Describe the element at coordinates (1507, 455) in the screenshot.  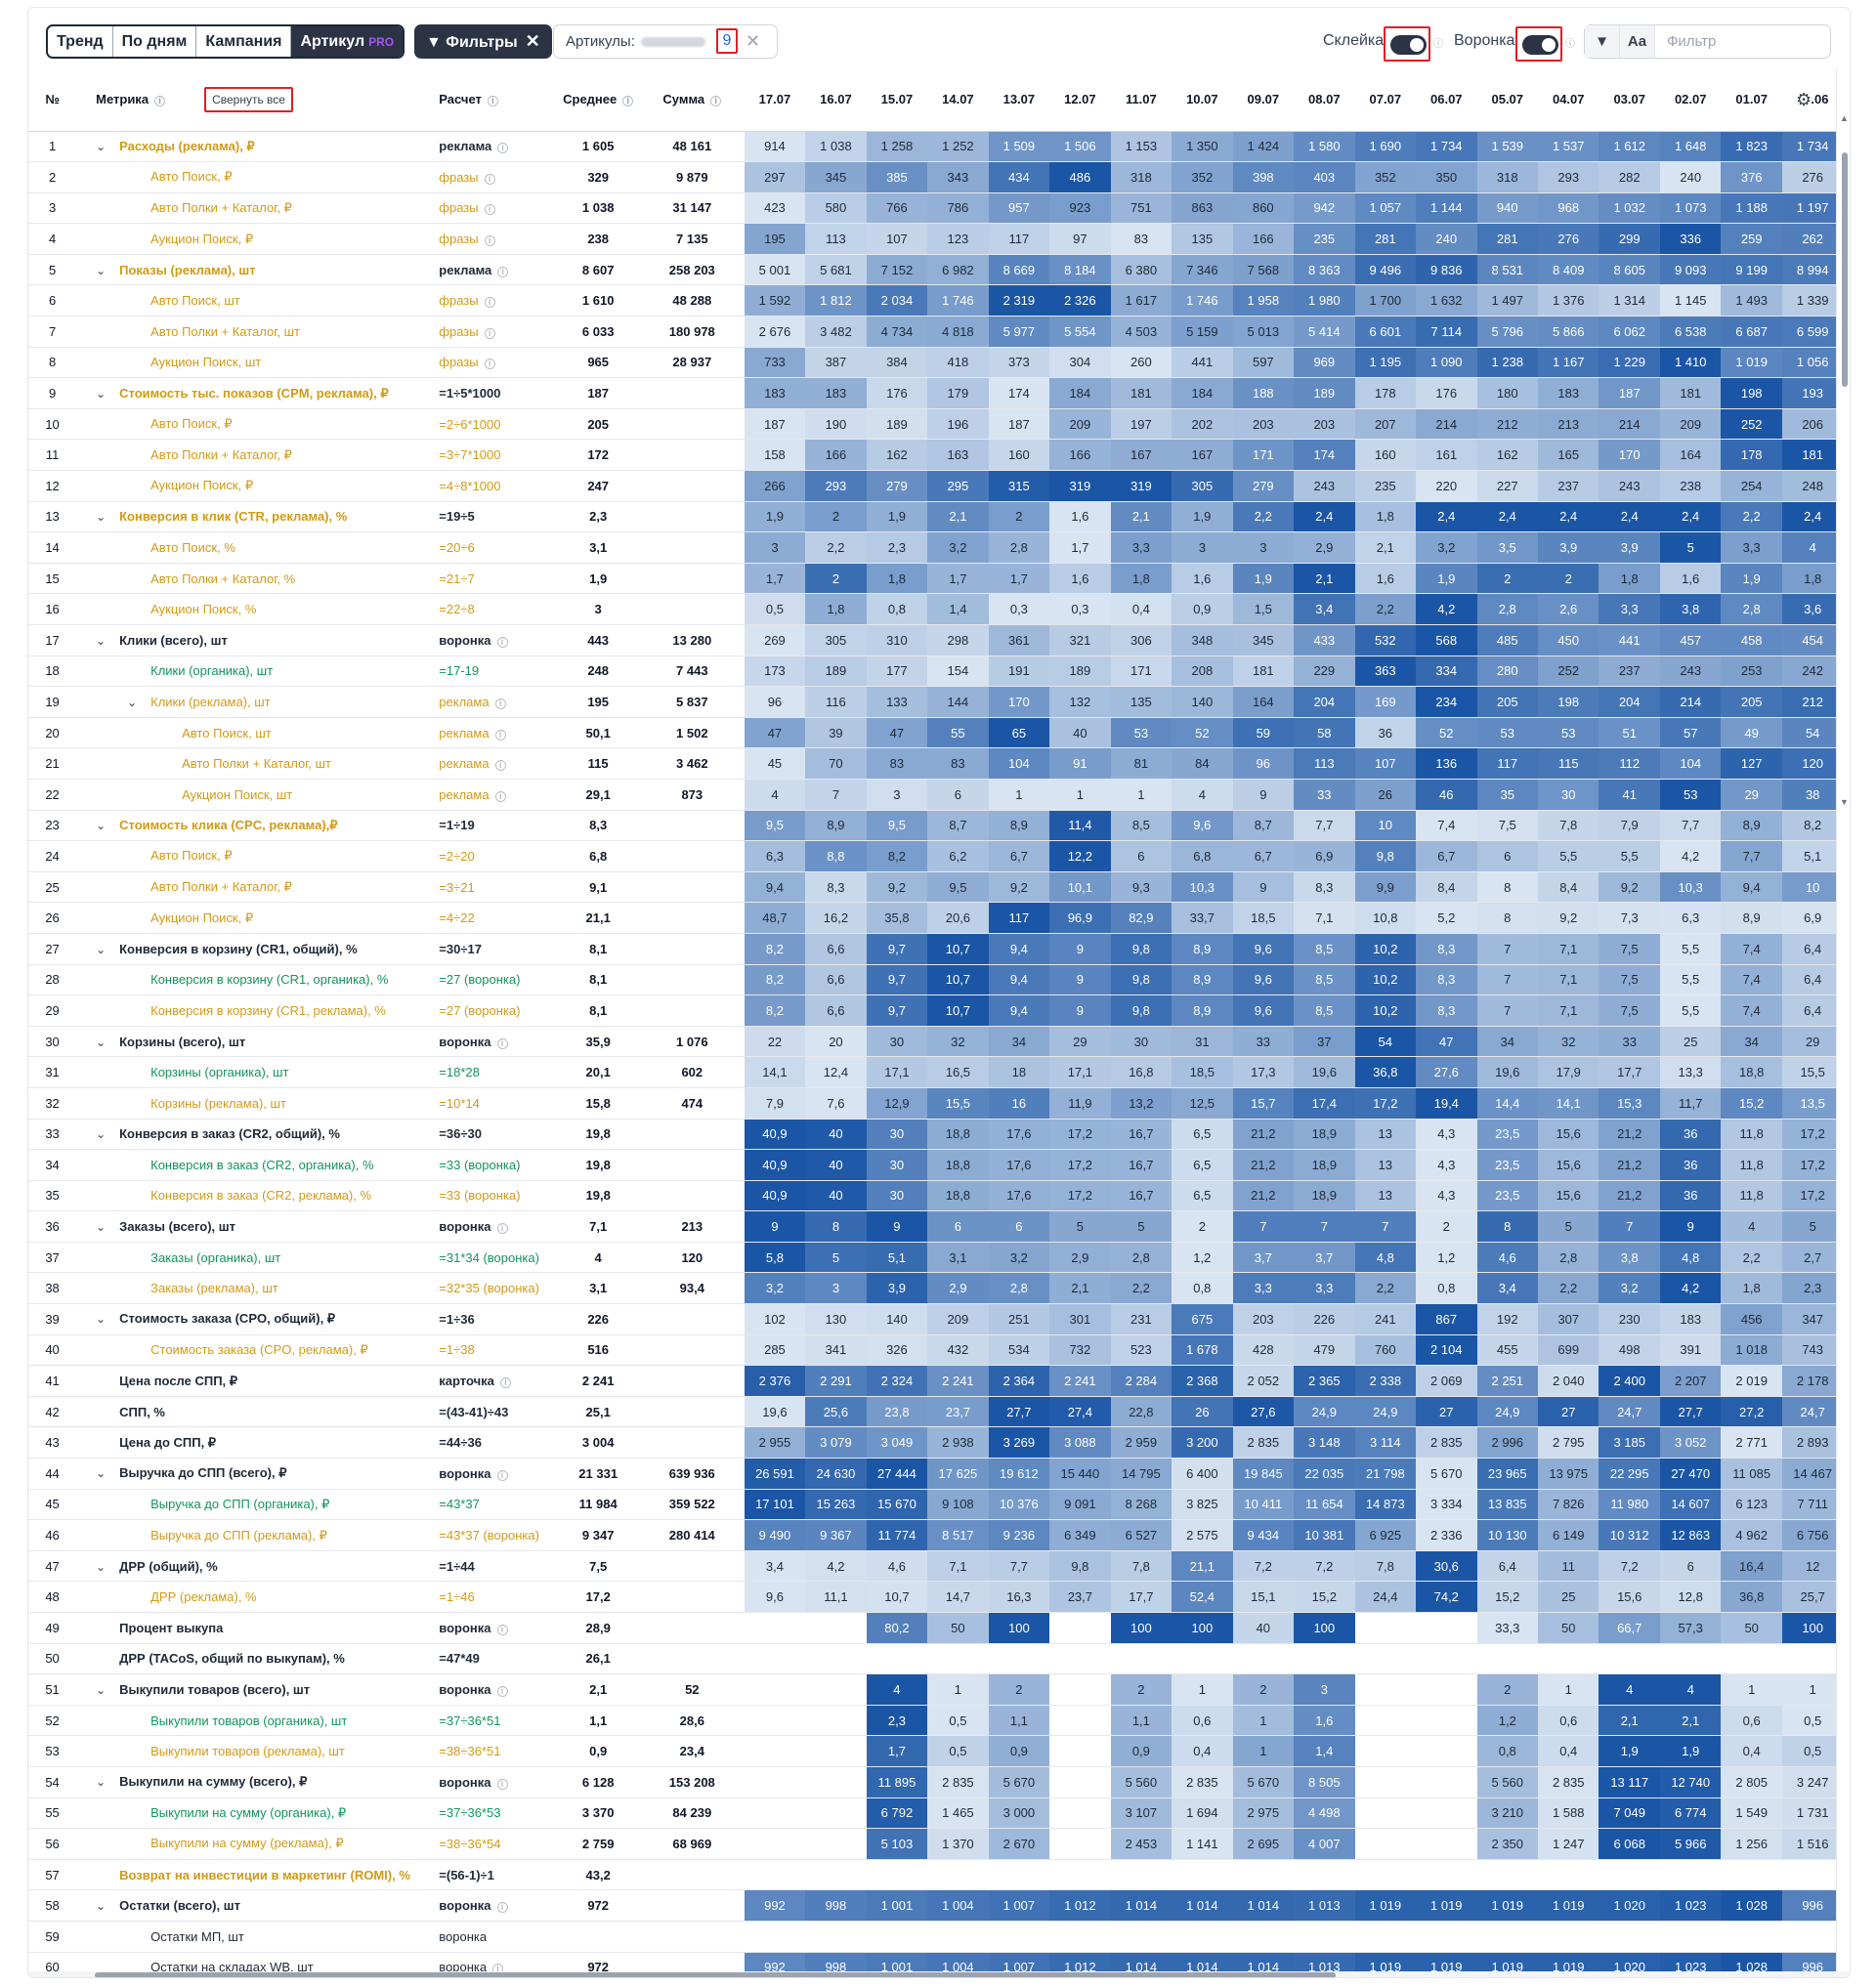
I see `value-cell: 162` at that location.